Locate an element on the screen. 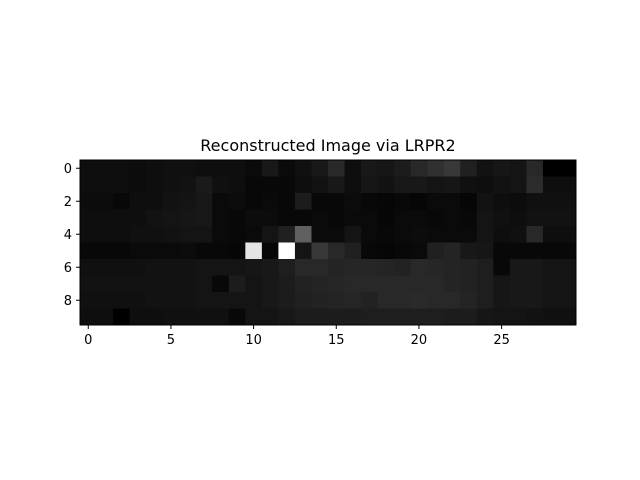  y-tick-label: 6 is located at coordinates (68, 268).